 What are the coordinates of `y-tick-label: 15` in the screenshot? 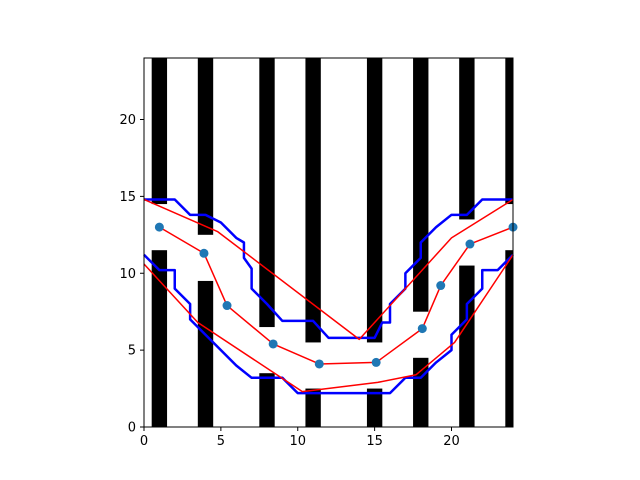 It's located at (127, 197).